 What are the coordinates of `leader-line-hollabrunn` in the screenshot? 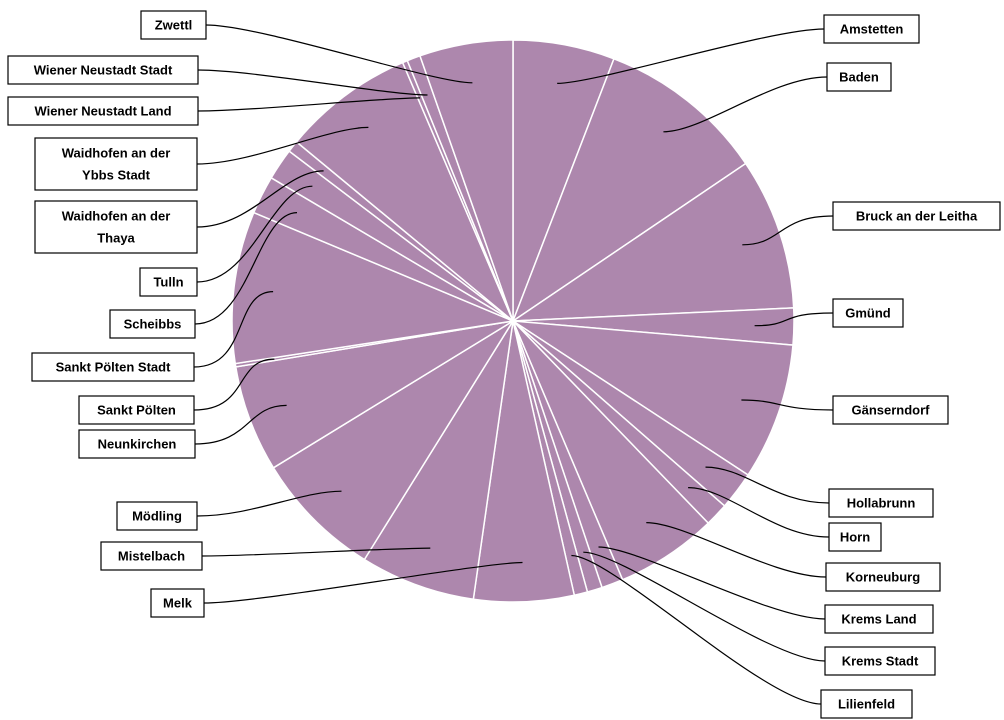 It's located at (767, 485).